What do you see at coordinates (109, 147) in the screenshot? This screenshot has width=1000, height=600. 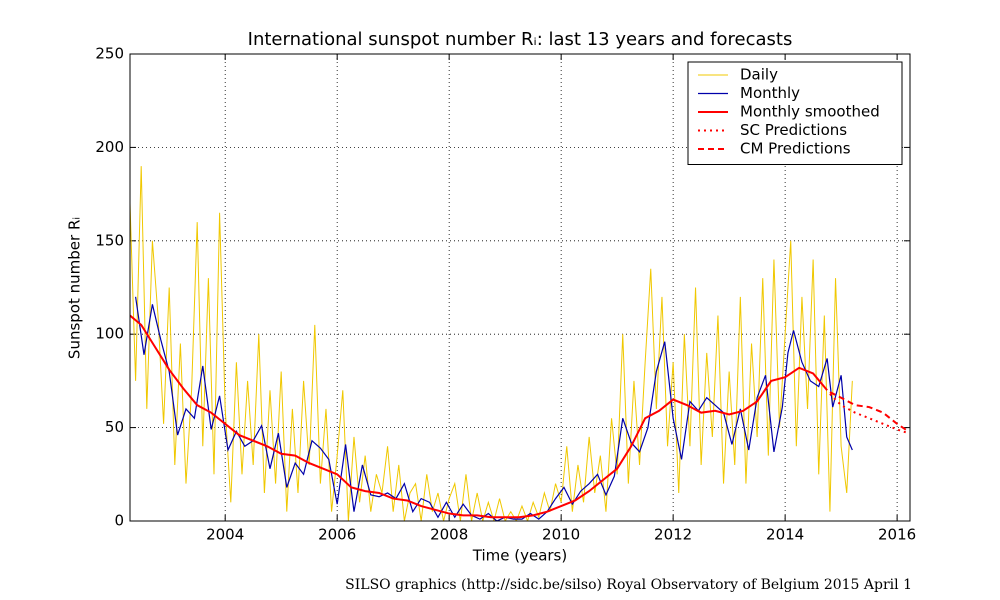 I see `y-tick-label: 200` at bounding box center [109, 147].